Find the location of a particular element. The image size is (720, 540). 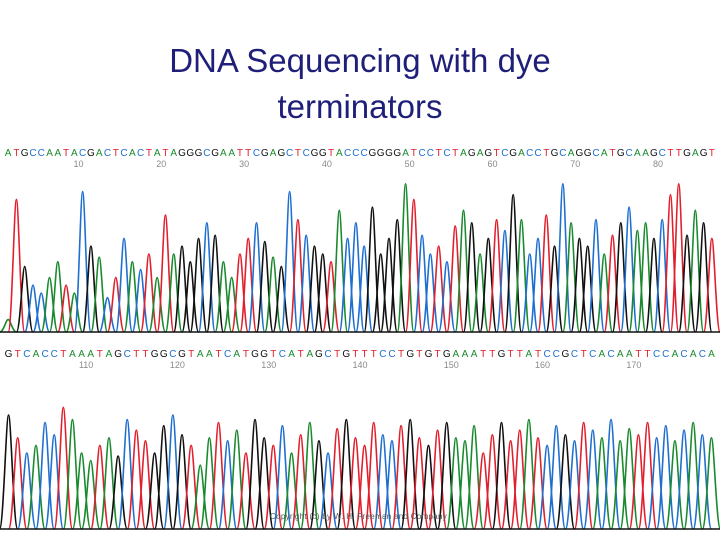

position-label: 50 is located at coordinates (410, 164).